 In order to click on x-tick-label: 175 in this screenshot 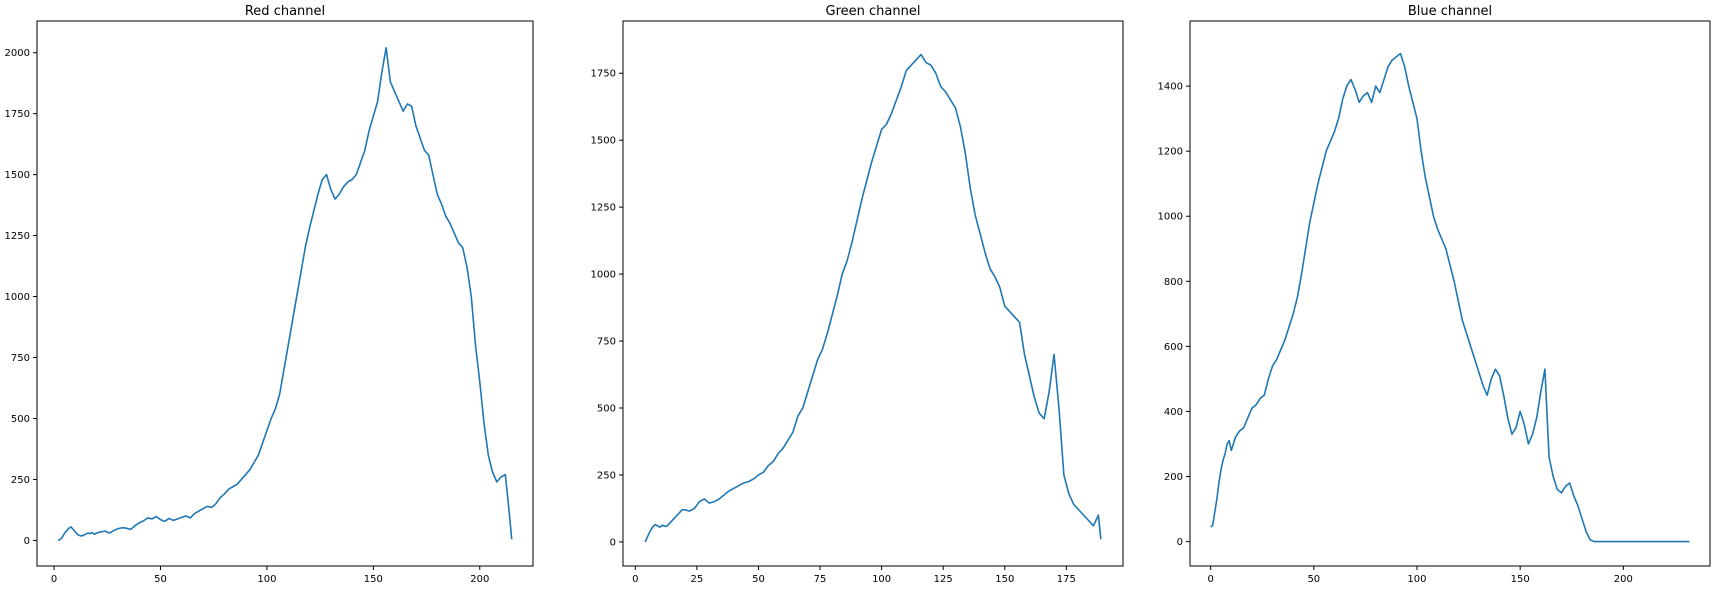, I will do `click(1066, 579)`.